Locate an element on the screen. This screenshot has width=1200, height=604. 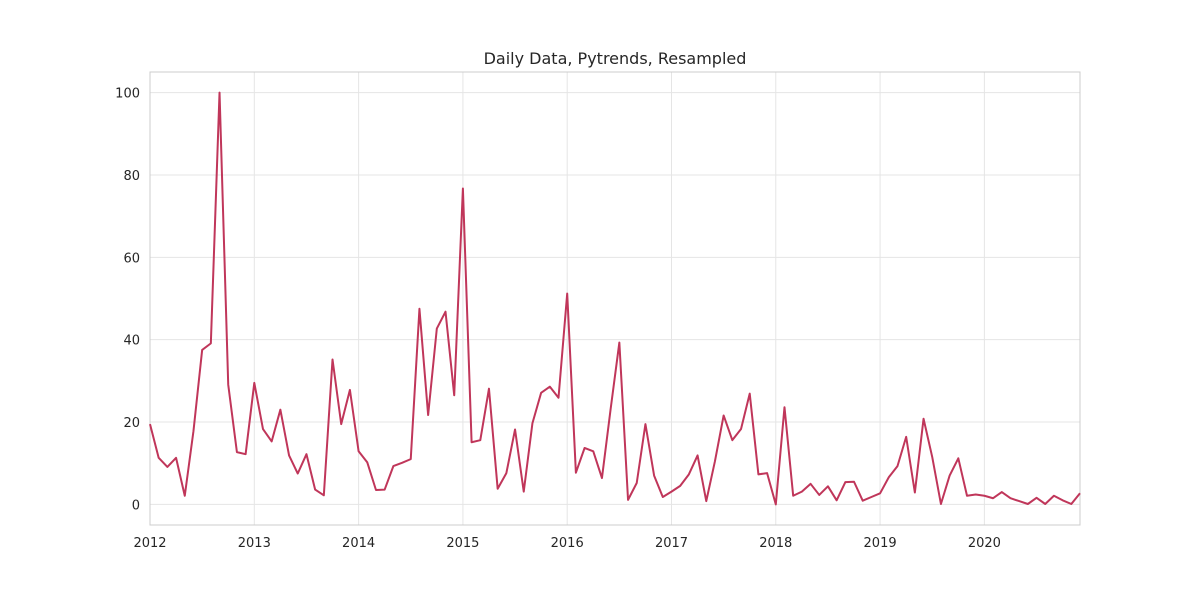
x-tick-label: 2014 is located at coordinates (358, 543).